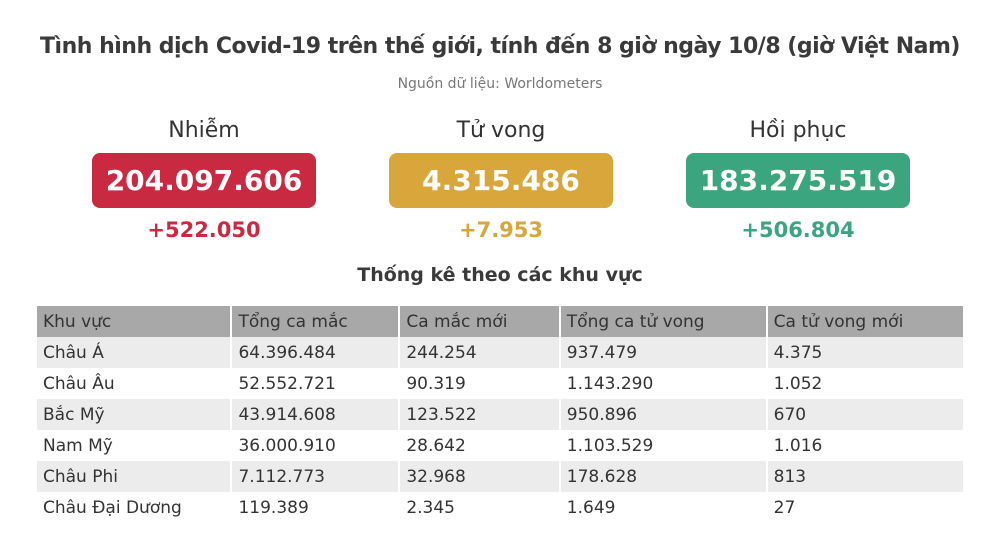 The image size is (1000, 542). Describe the element at coordinates (663, 476) in the screenshot. I see `table-cell: 178.628` at that location.